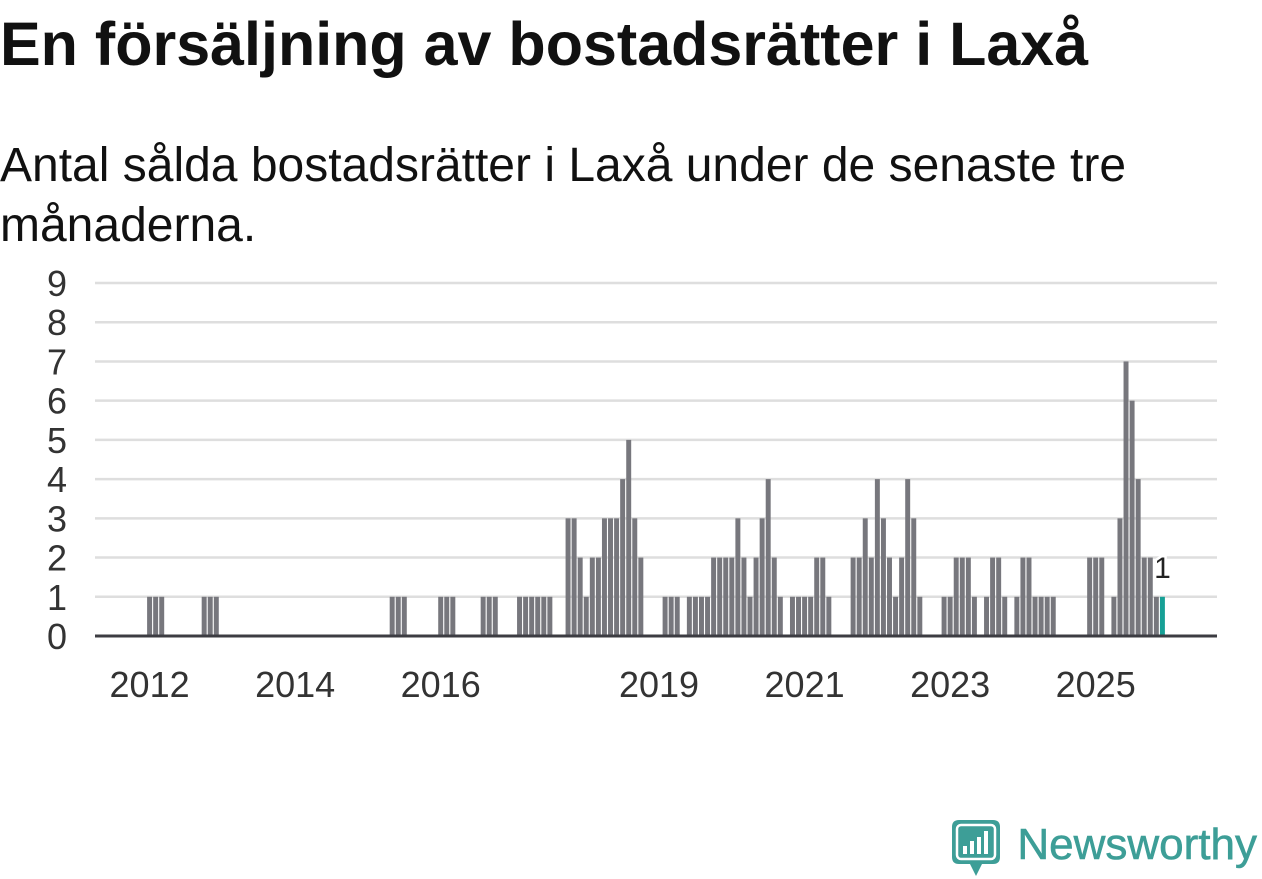 Image resolution: width=1262 pixels, height=879 pixels. I want to click on y-tick-label: 0, so click(57, 636).